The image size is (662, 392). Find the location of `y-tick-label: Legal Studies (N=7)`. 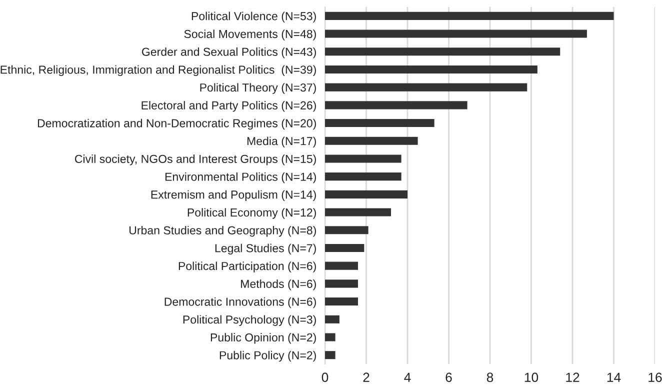

y-tick-label: Legal Studies (N=7) is located at coordinates (265, 249).